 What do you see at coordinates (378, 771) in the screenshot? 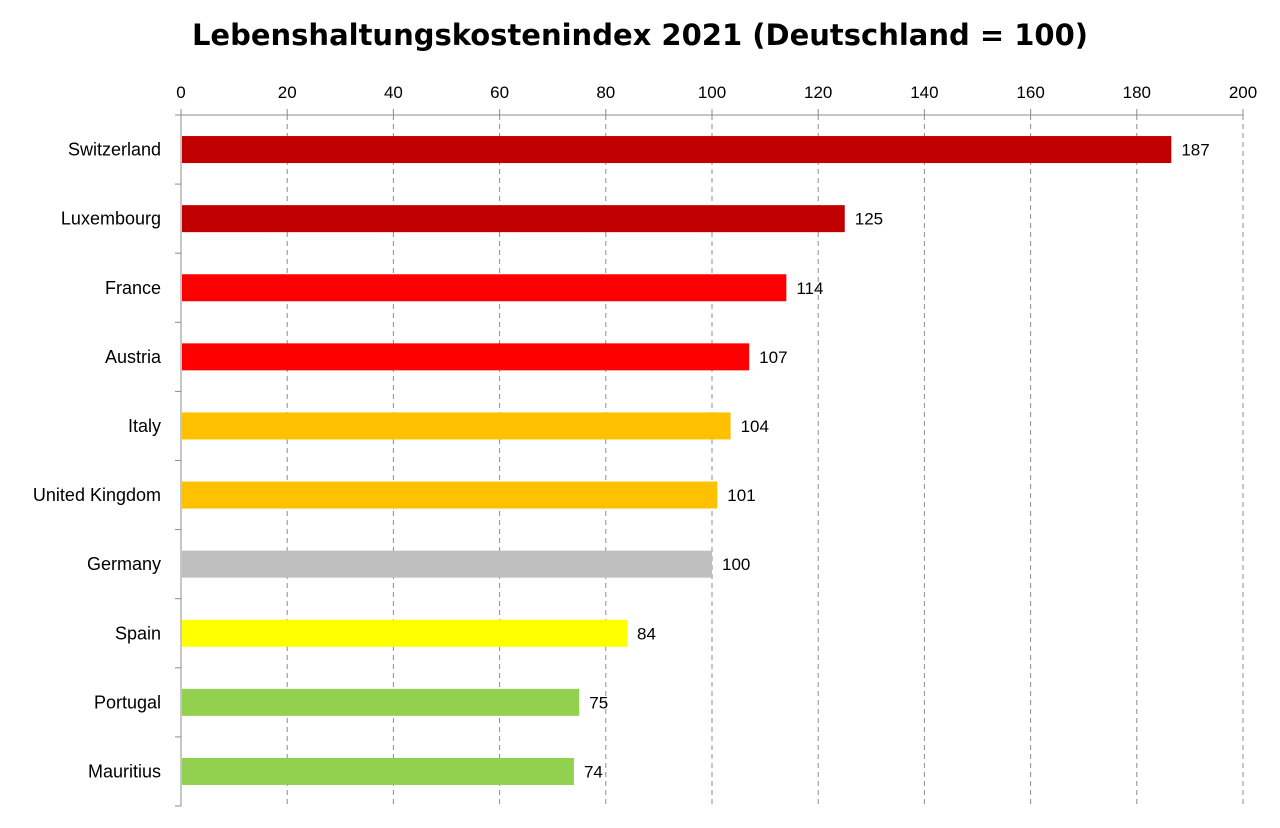
I see `bar-mauritius` at bounding box center [378, 771].